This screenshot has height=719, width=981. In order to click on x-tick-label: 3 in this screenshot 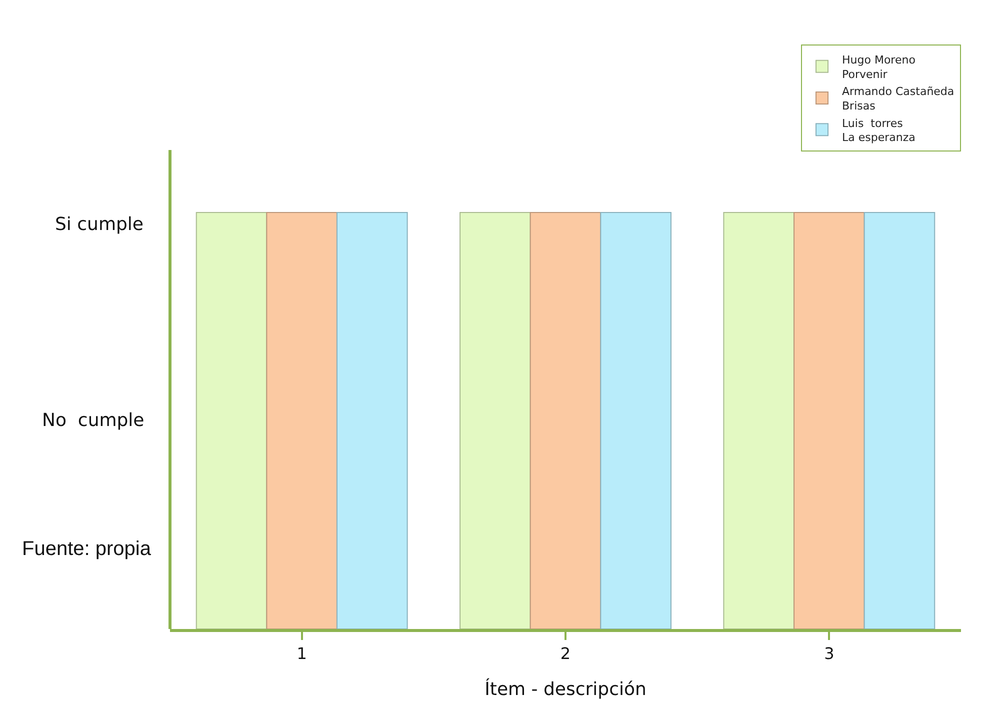, I will do `click(829, 654)`.